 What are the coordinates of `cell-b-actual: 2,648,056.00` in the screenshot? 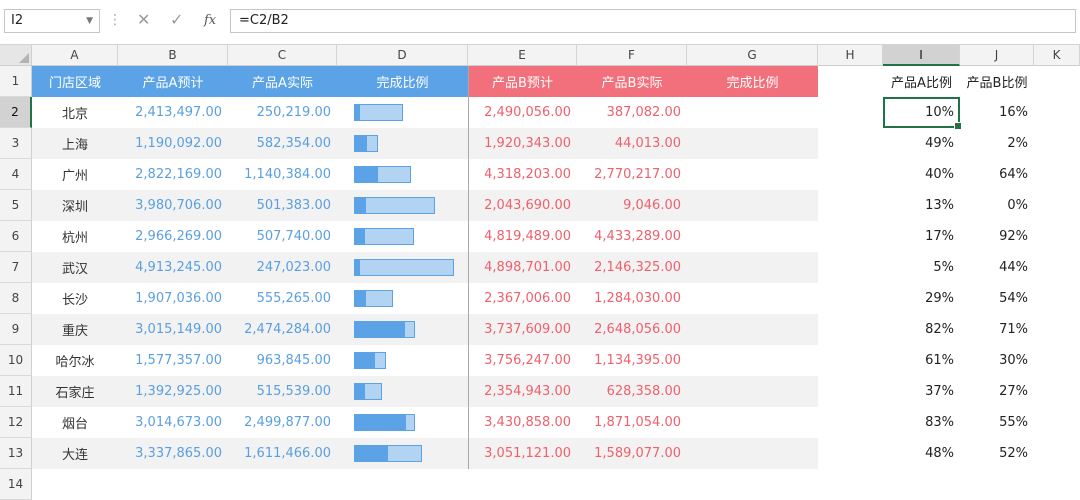 It's located at (637, 329).